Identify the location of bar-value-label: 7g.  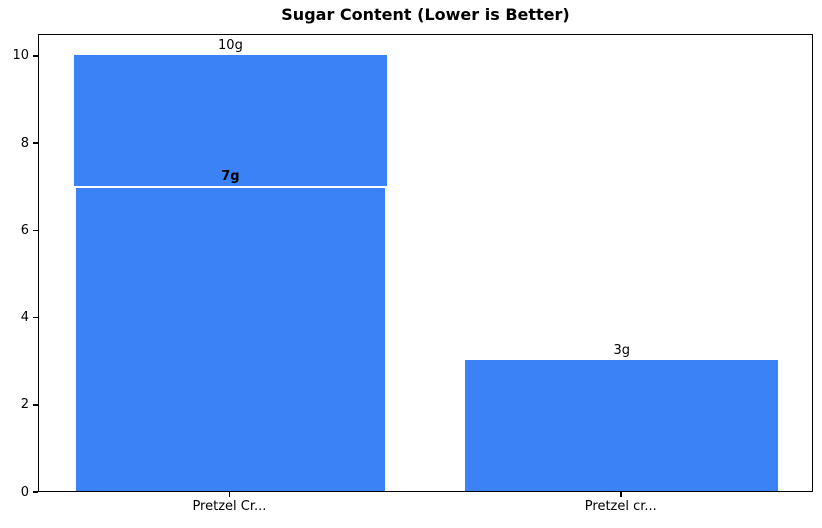
(230, 176).